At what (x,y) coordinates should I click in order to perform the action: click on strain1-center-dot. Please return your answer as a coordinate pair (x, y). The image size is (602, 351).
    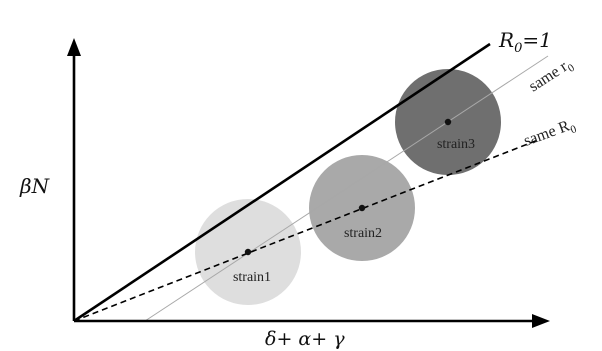
    Looking at the image, I should click on (248, 252).